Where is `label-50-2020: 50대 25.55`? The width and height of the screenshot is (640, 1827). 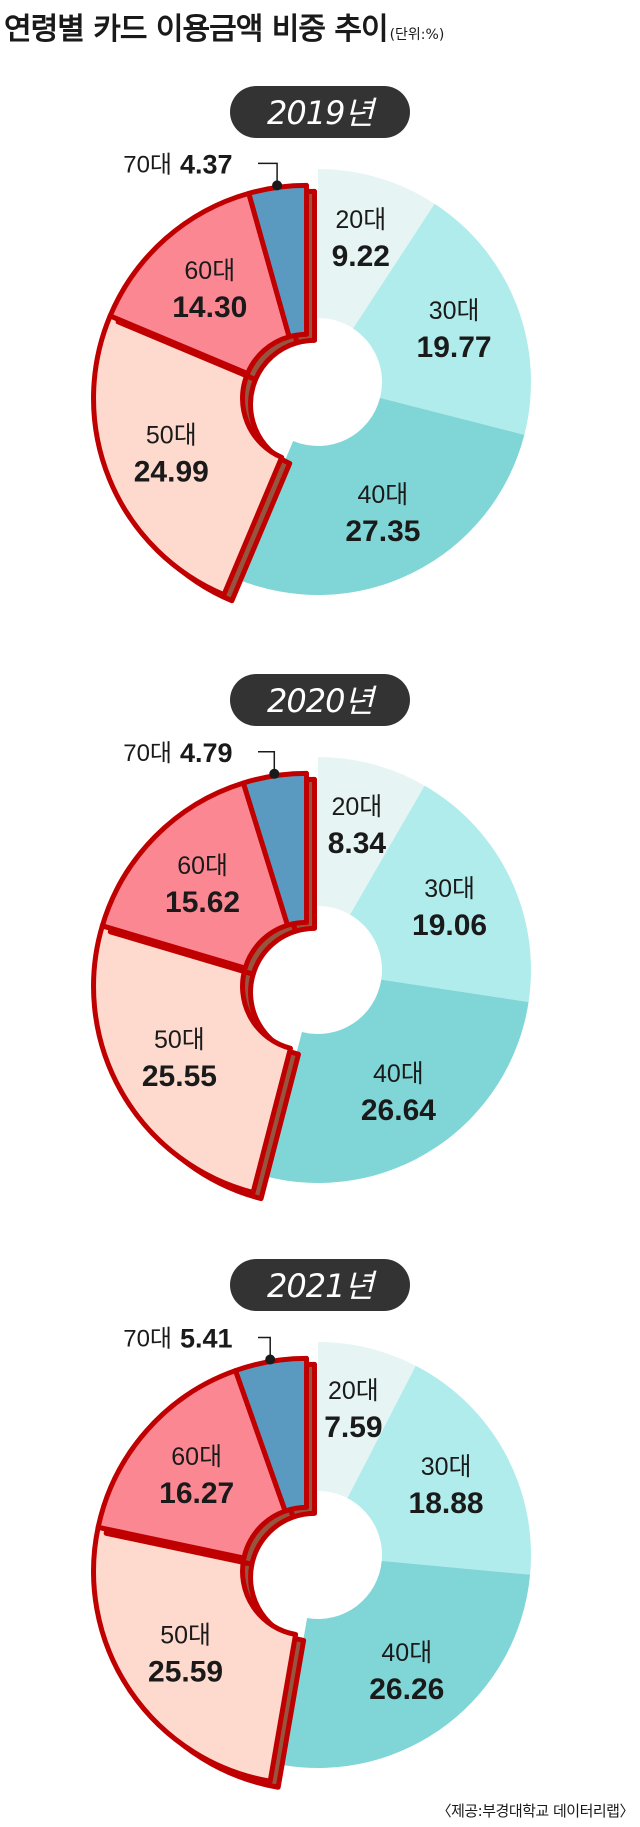
label-50-2020: 50대 25.55 is located at coordinates (179, 1059).